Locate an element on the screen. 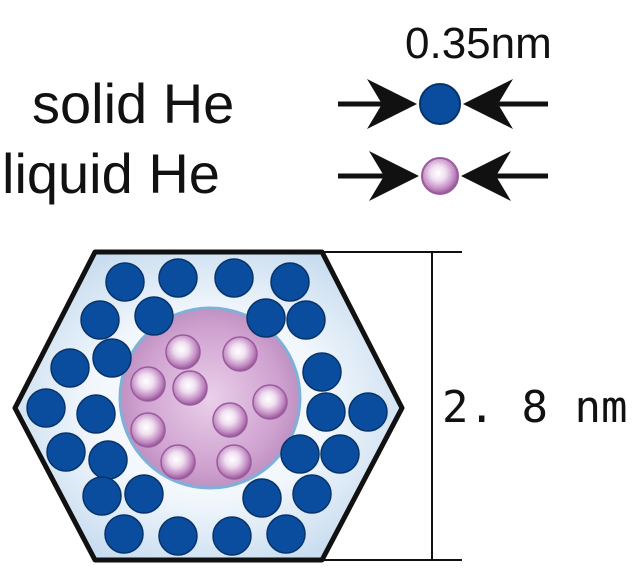  legend-solid-marker is located at coordinates (443, 104).